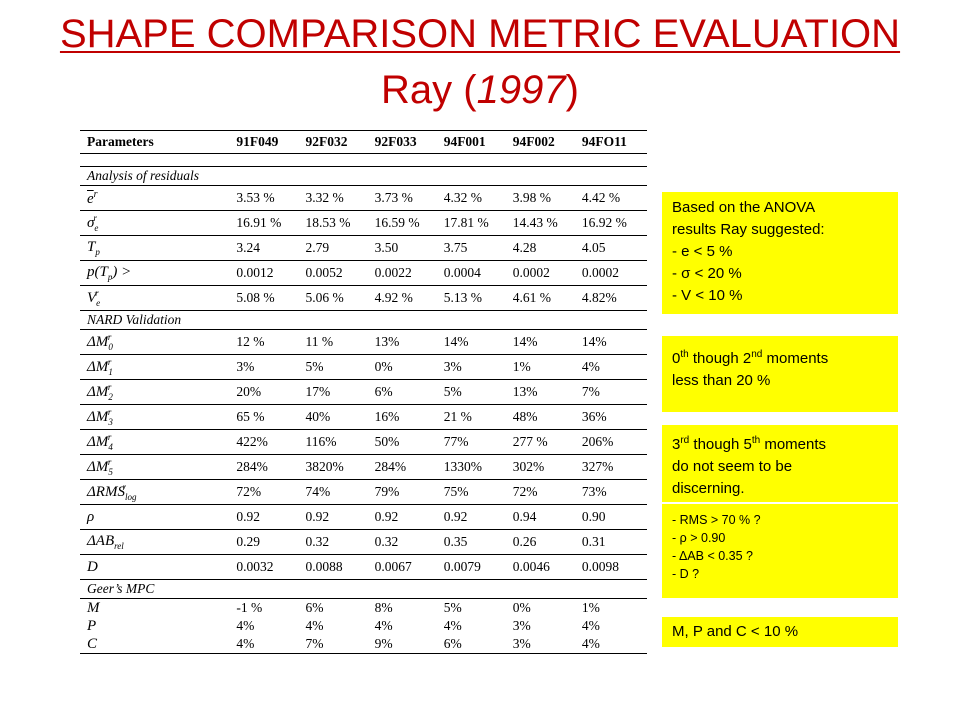  What do you see at coordinates (707, 295) in the screenshot?
I see `note-line: - V < 10 %` at bounding box center [707, 295].